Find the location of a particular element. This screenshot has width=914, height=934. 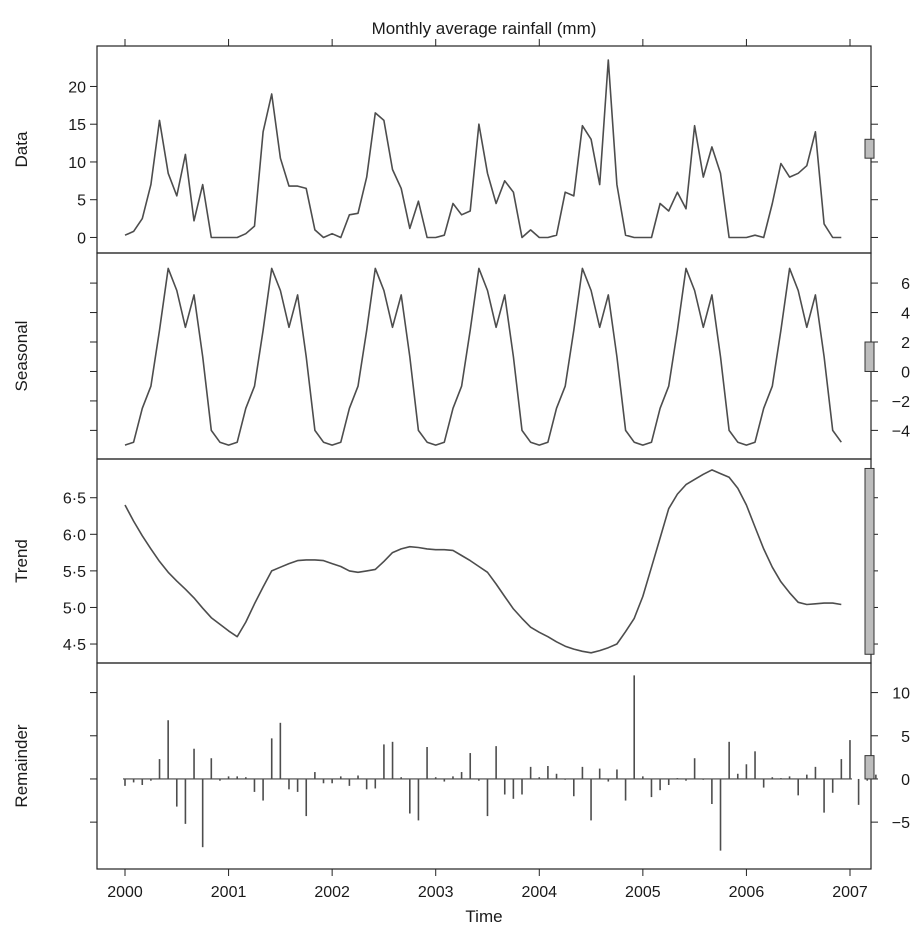

y-tick-label: 15 is located at coordinates (77, 125).